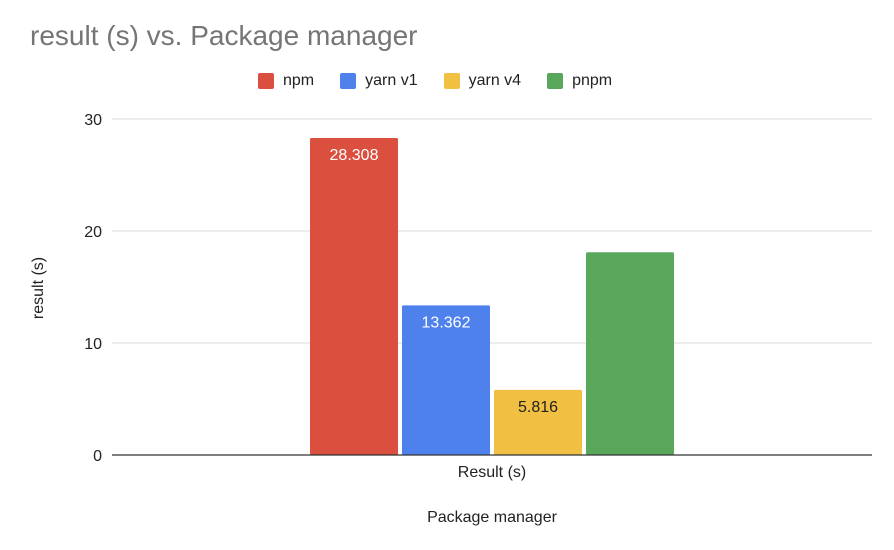 The image size is (894, 550). I want to click on y-tick-label: 30, so click(93, 120).